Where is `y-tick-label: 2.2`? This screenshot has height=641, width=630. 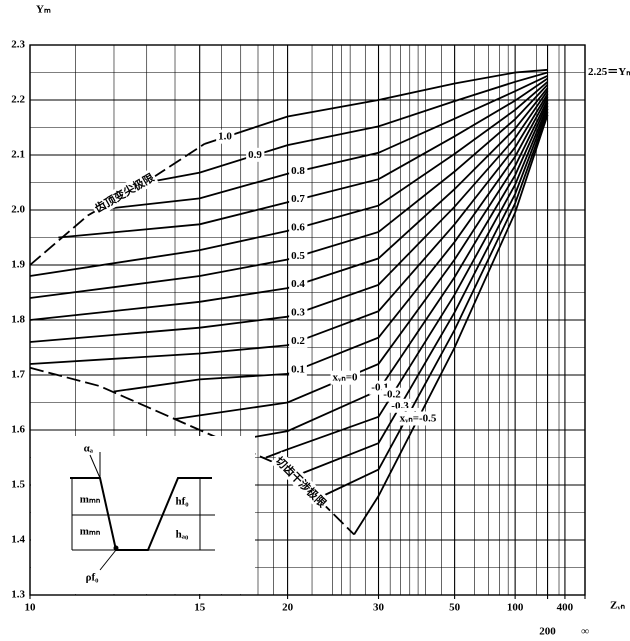 y-tick-label: 2.2 is located at coordinates (18, 100).